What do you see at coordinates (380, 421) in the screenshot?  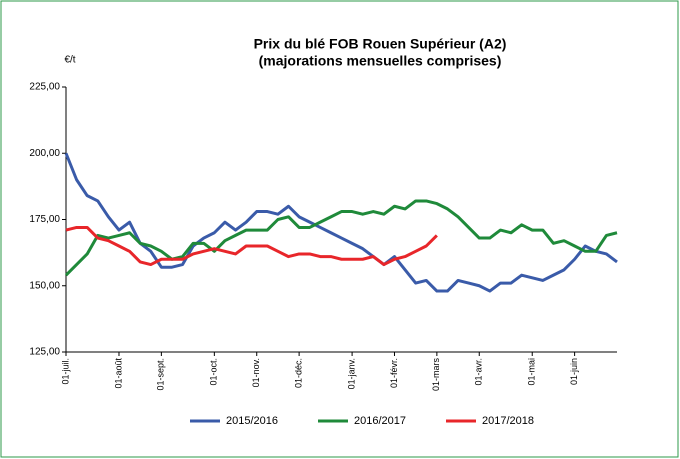 I see `legend-label: 2016/2017` at bounding box center [380, 421].